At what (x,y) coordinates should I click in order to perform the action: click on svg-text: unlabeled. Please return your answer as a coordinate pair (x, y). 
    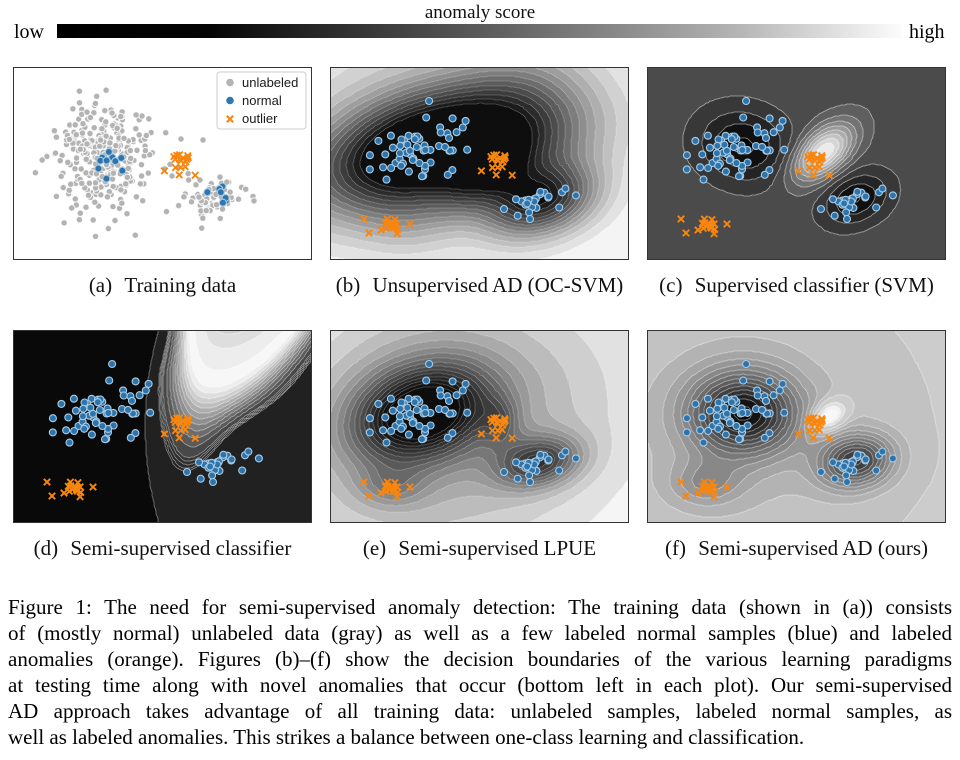
    Looking at the image, I should click on (270, 82).